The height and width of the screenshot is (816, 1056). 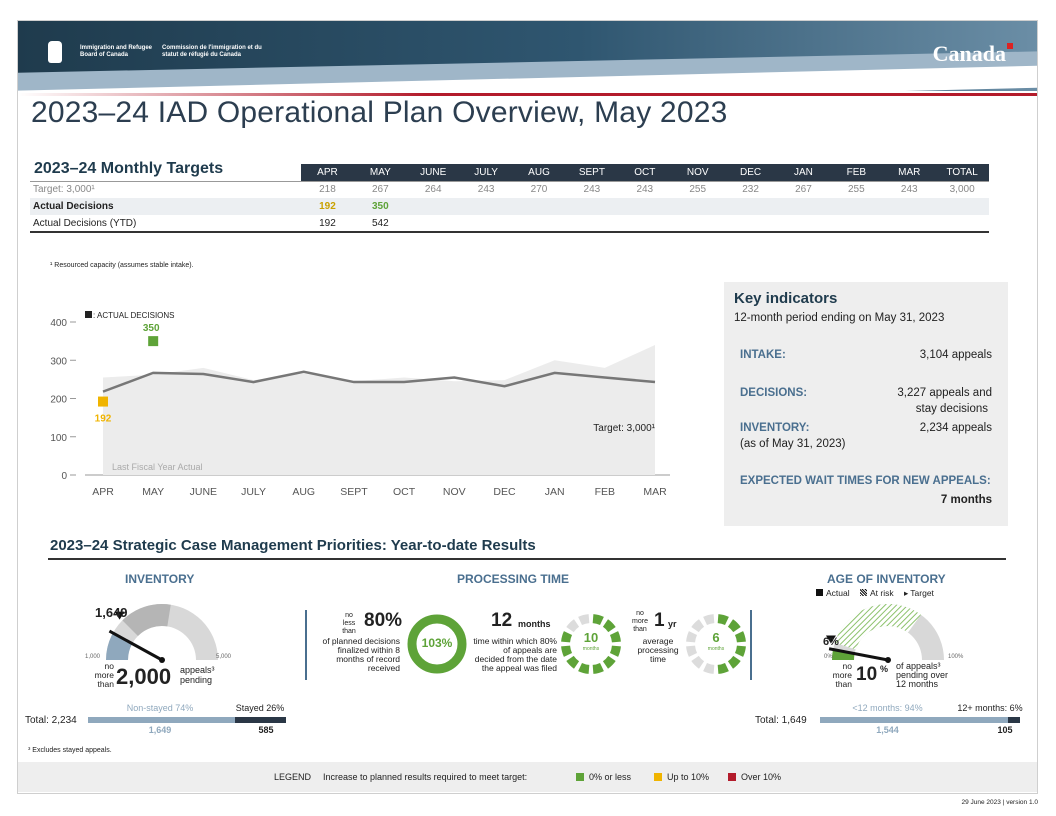 I want to click on x-tick-label: OCT, so click(x=404, y=492).